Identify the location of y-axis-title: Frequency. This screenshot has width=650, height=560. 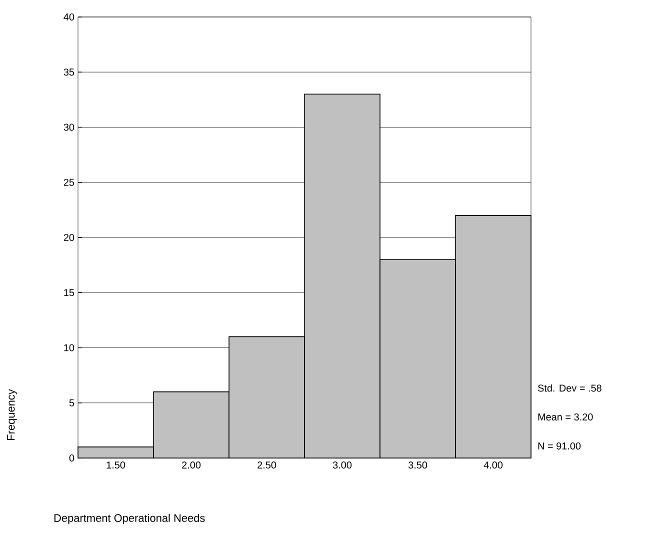
(12, 414).